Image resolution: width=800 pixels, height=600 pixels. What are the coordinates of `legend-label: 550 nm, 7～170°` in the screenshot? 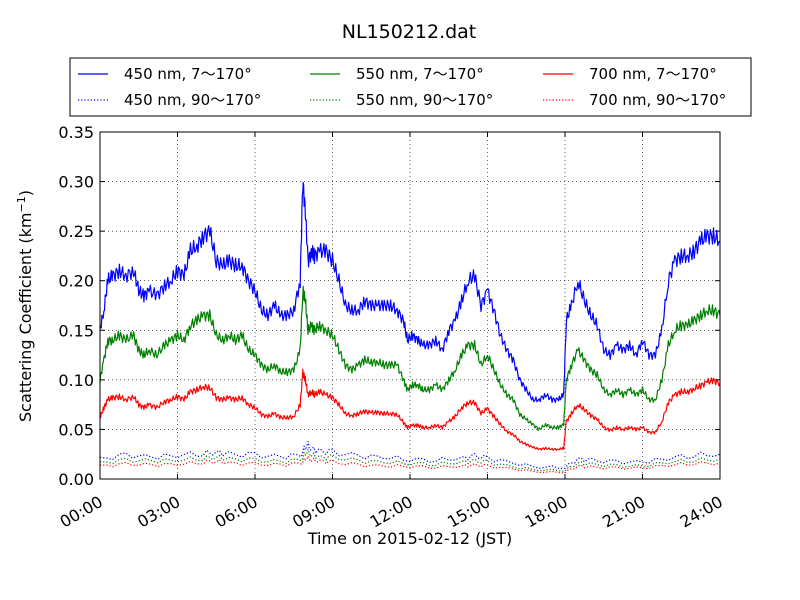 It's located at (420, 74).